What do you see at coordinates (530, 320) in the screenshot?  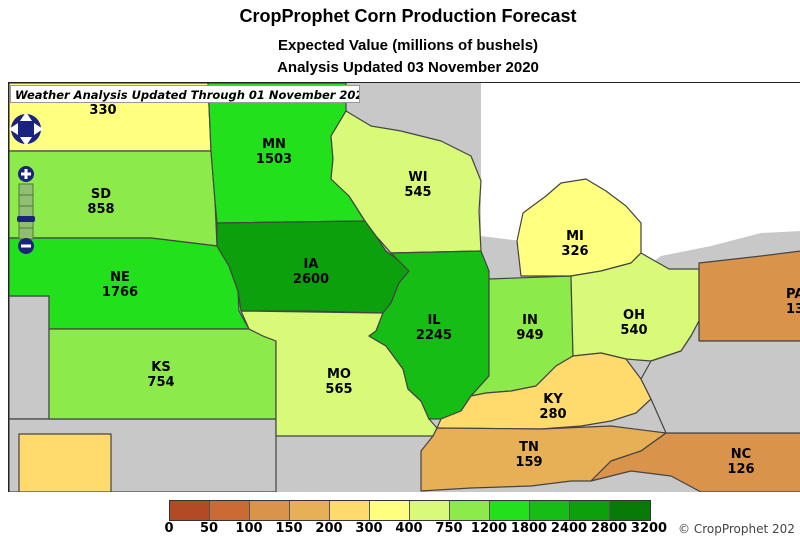 I see `state-abbr: IN` at bounding box center [530, 320].